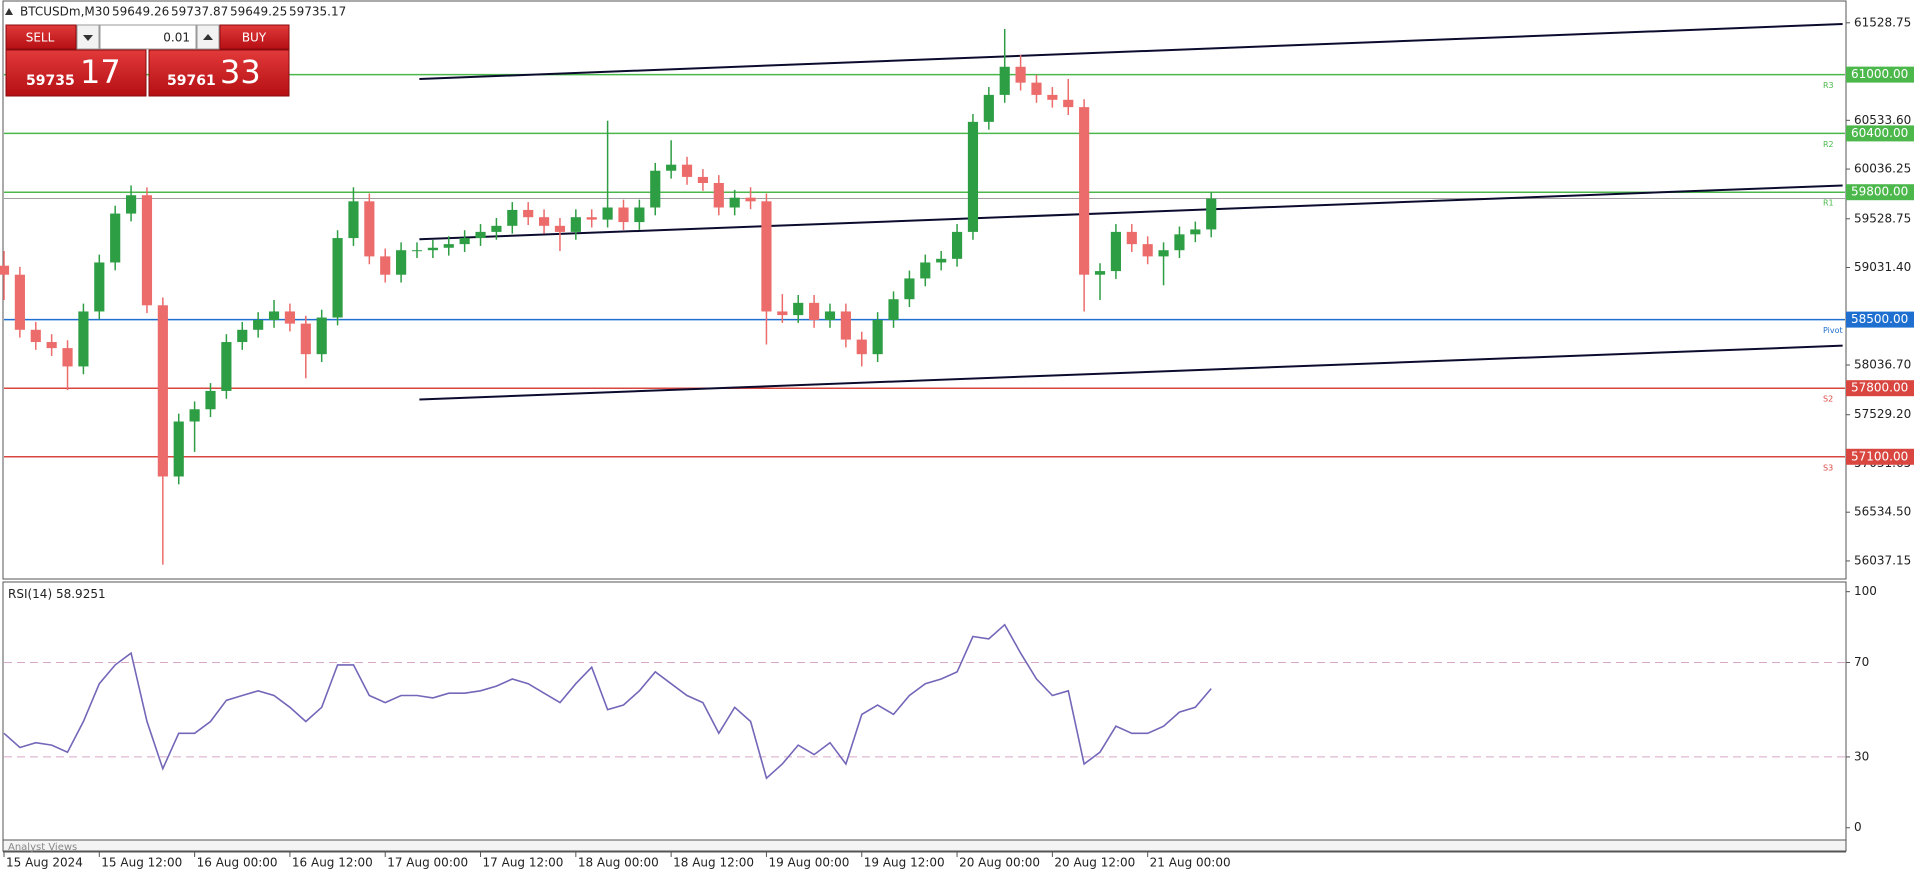 This screenshot has height=874, width=1916. I want to click on rsi-y-tick-label: 70, so click(1861, 662).